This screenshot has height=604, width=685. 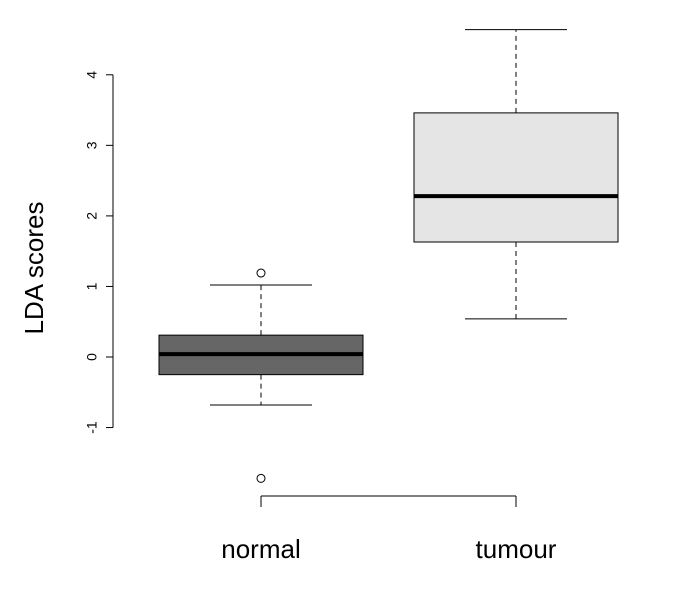 I want to click on y-tick-label: 4, so click(x=92, y=75).